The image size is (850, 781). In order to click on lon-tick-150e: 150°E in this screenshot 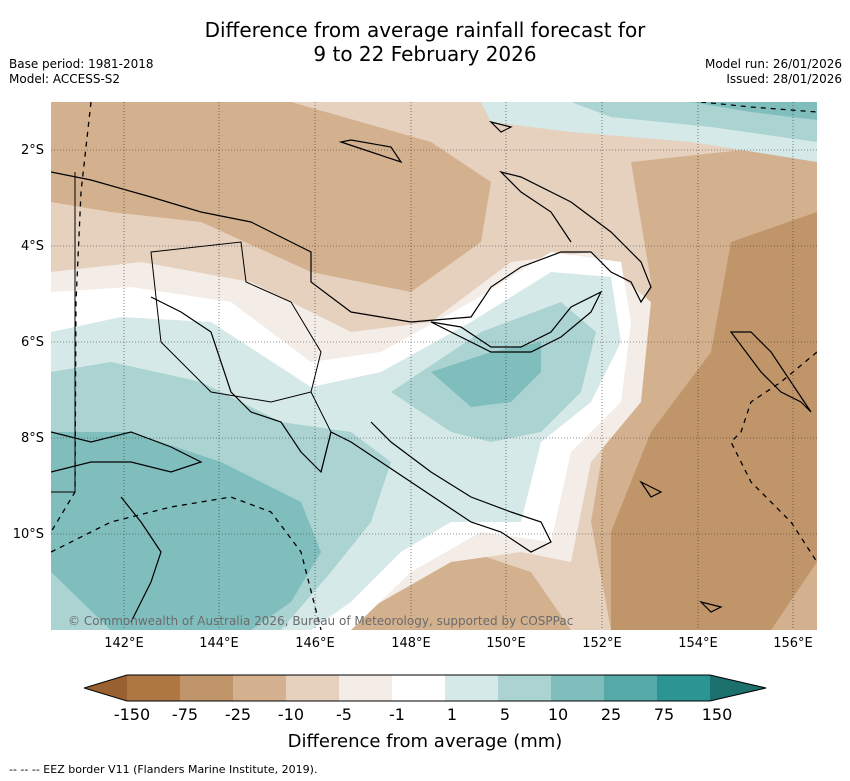, I will do `click(506, 643)`.